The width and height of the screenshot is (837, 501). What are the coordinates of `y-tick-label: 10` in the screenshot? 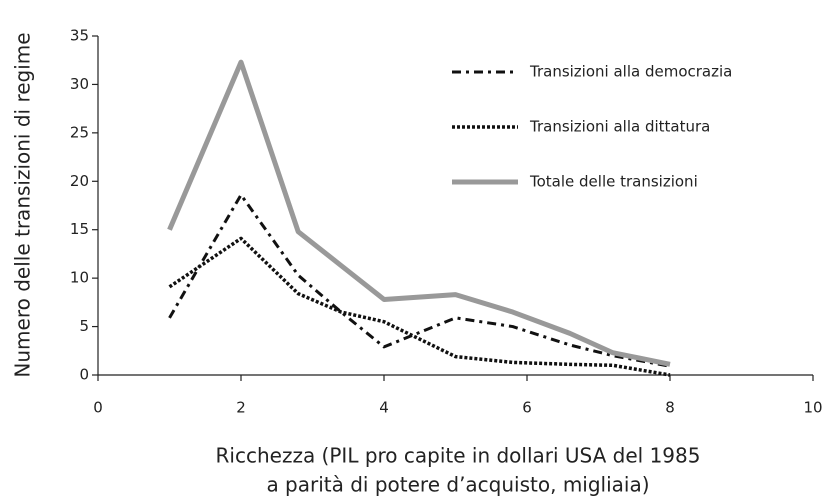 It's located at (79, 278).